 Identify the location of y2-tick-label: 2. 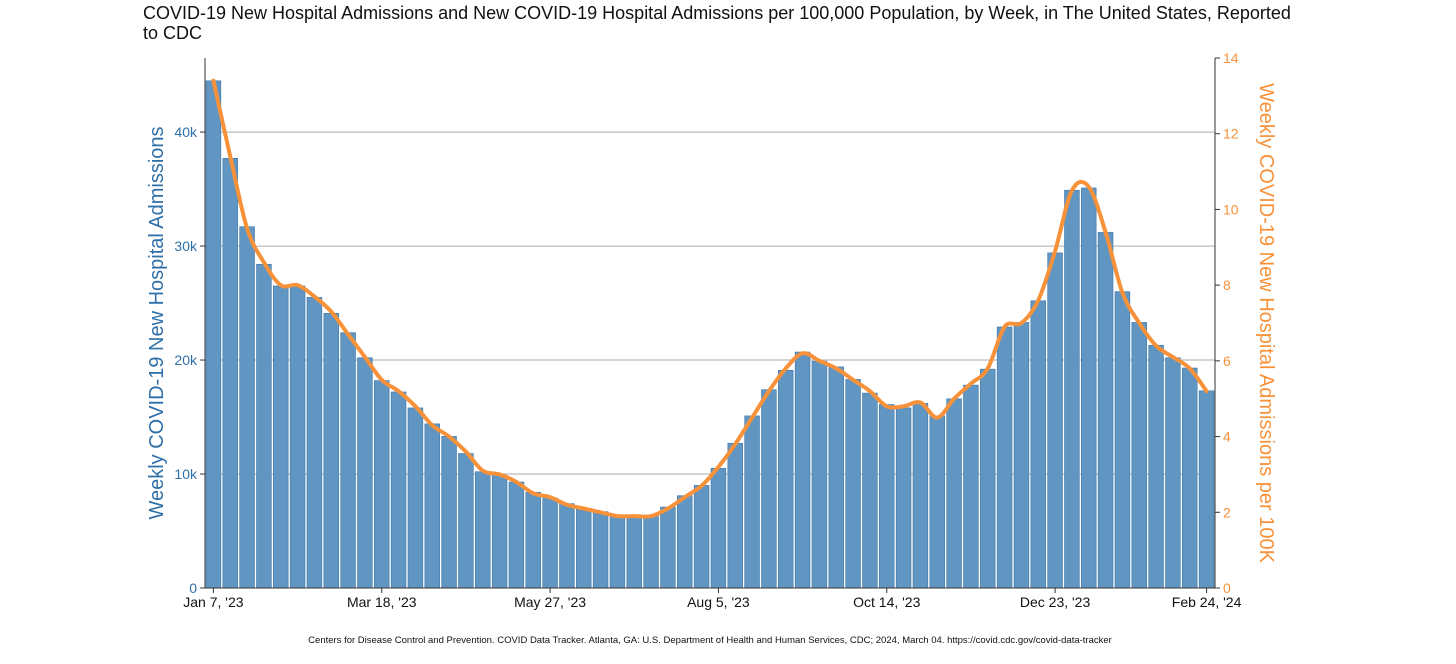
(1227, 512).